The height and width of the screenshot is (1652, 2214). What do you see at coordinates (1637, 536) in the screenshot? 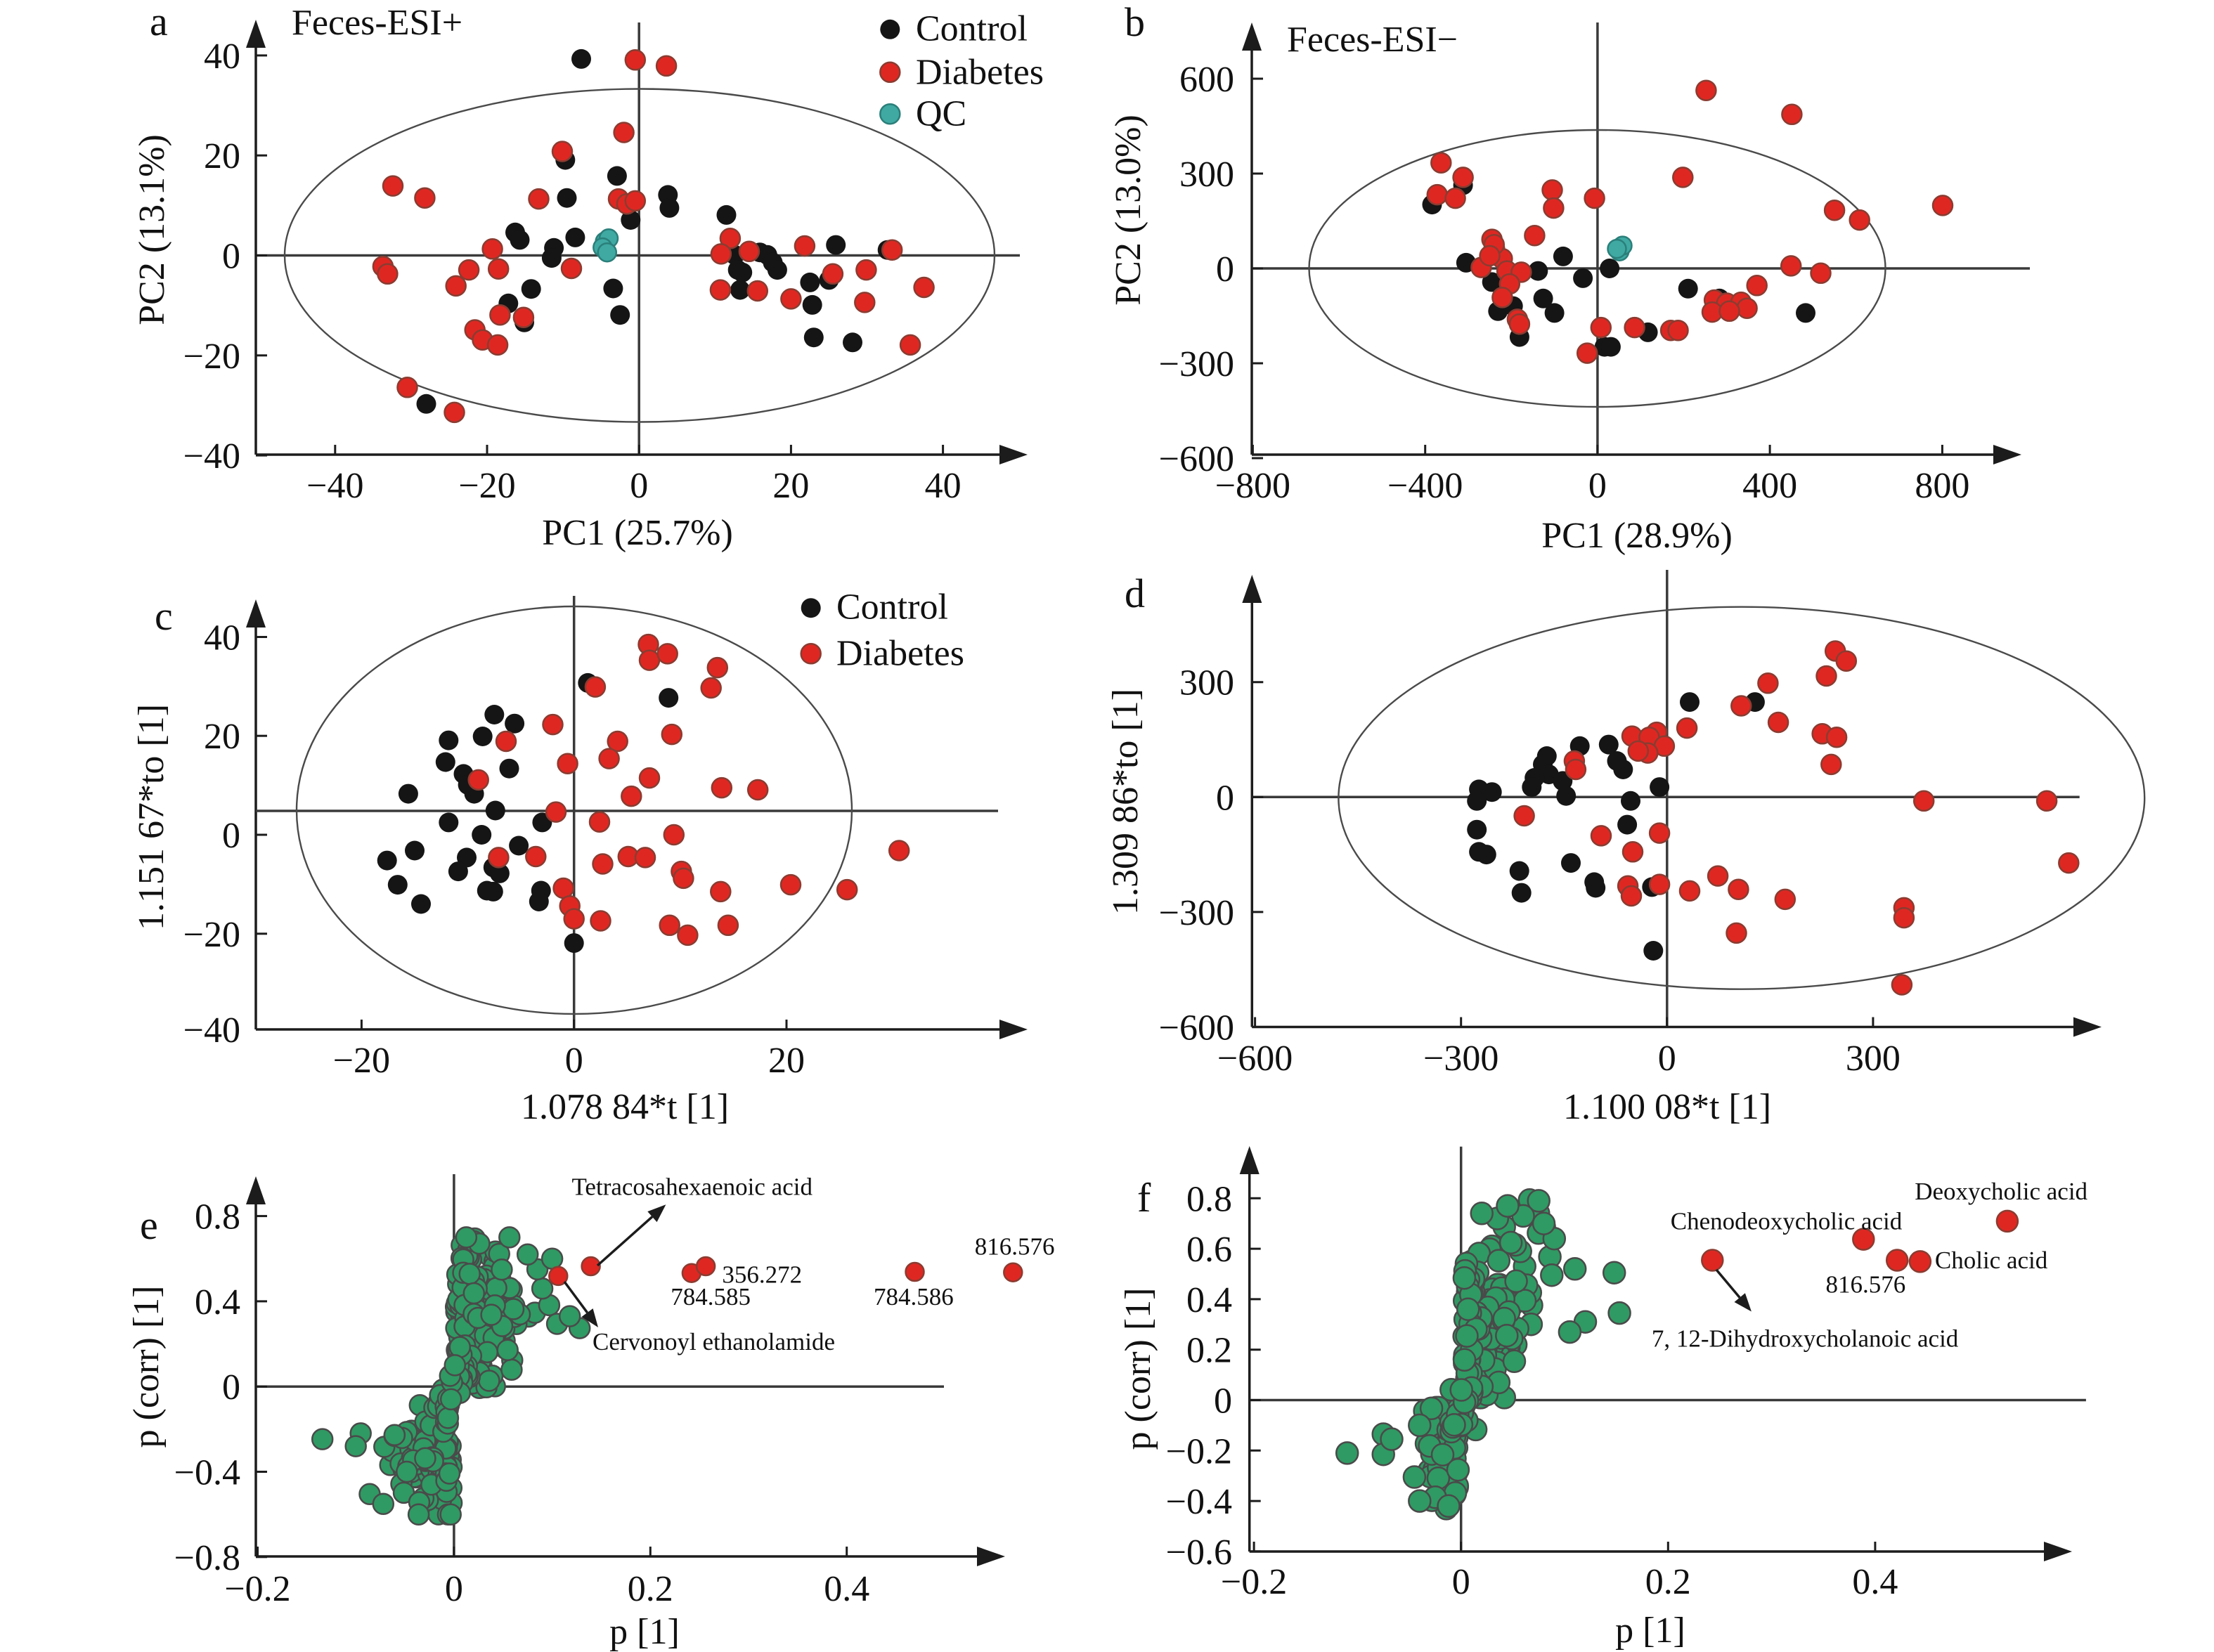
I see `svg-text: PC1 (28.9%)` at bounding box center [1637, 536].